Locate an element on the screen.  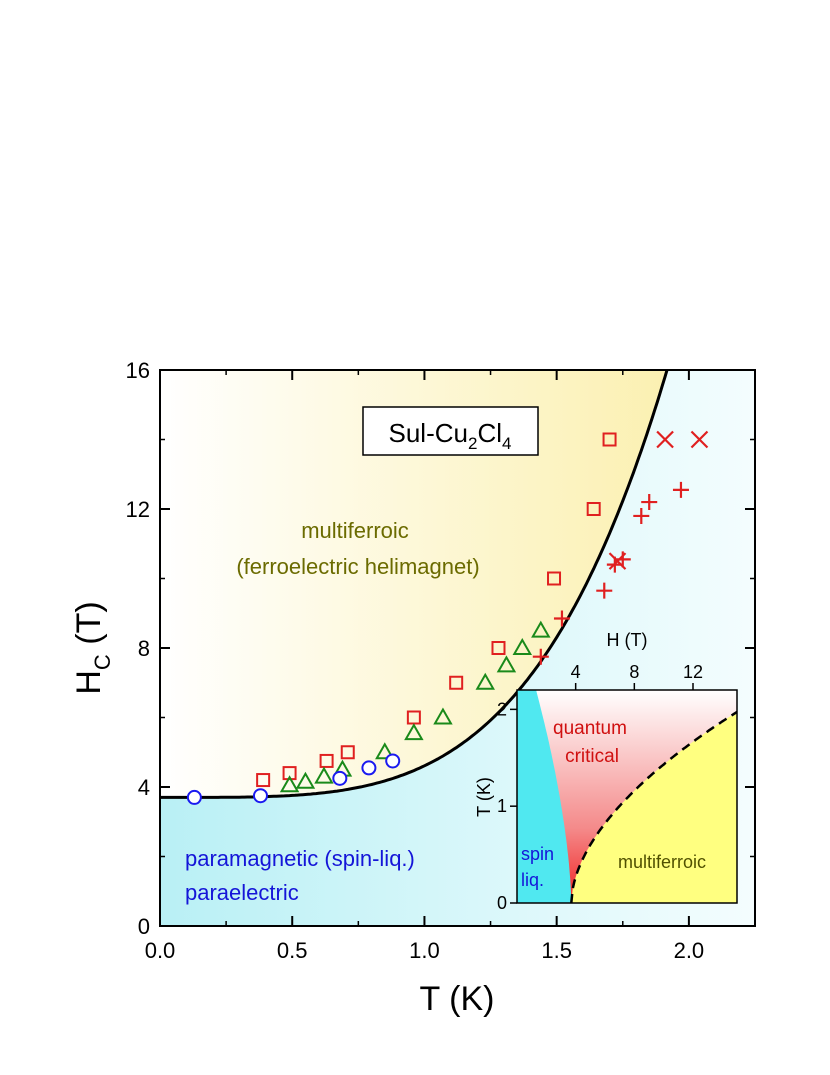
inset-boundary-dashed is located at coordinates (653, 806).